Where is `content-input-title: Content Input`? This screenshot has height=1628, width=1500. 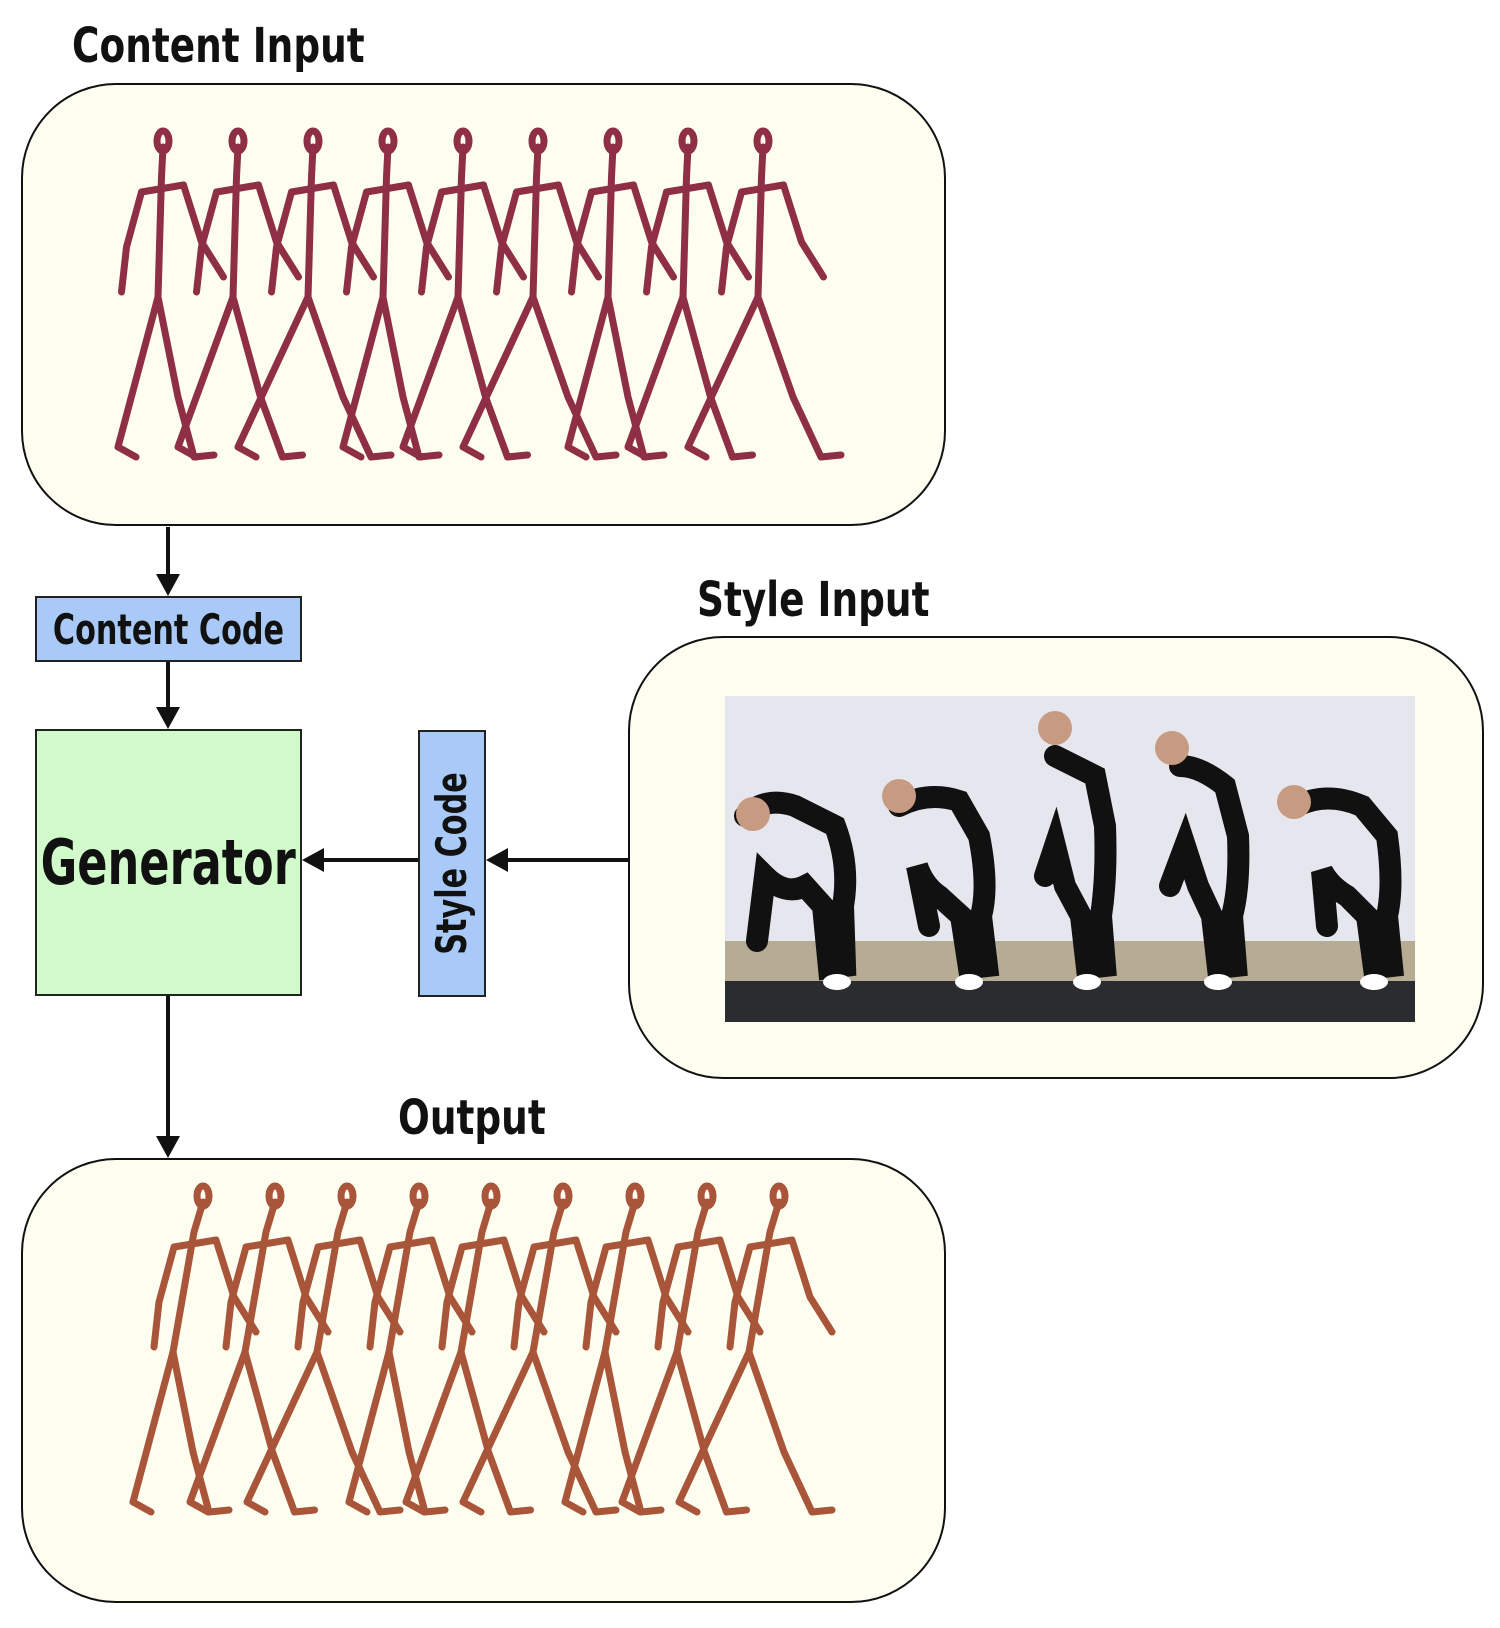 content-input-title: Content Input is located at coordinates (218, 46).